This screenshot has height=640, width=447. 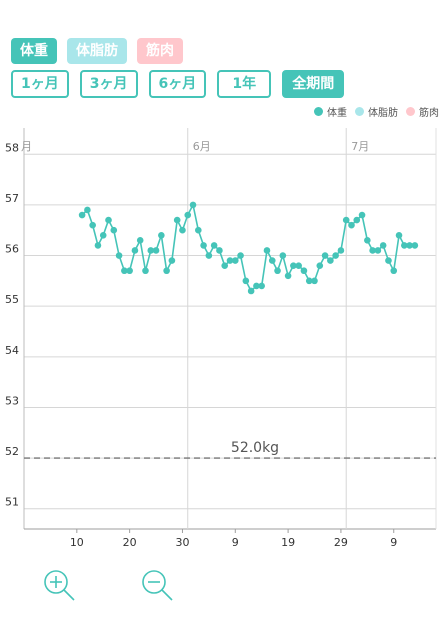 What do you see at coordinates (59, 585) in the screenshot?
I see `zoom-in-button` at bounding box center [59, 585].